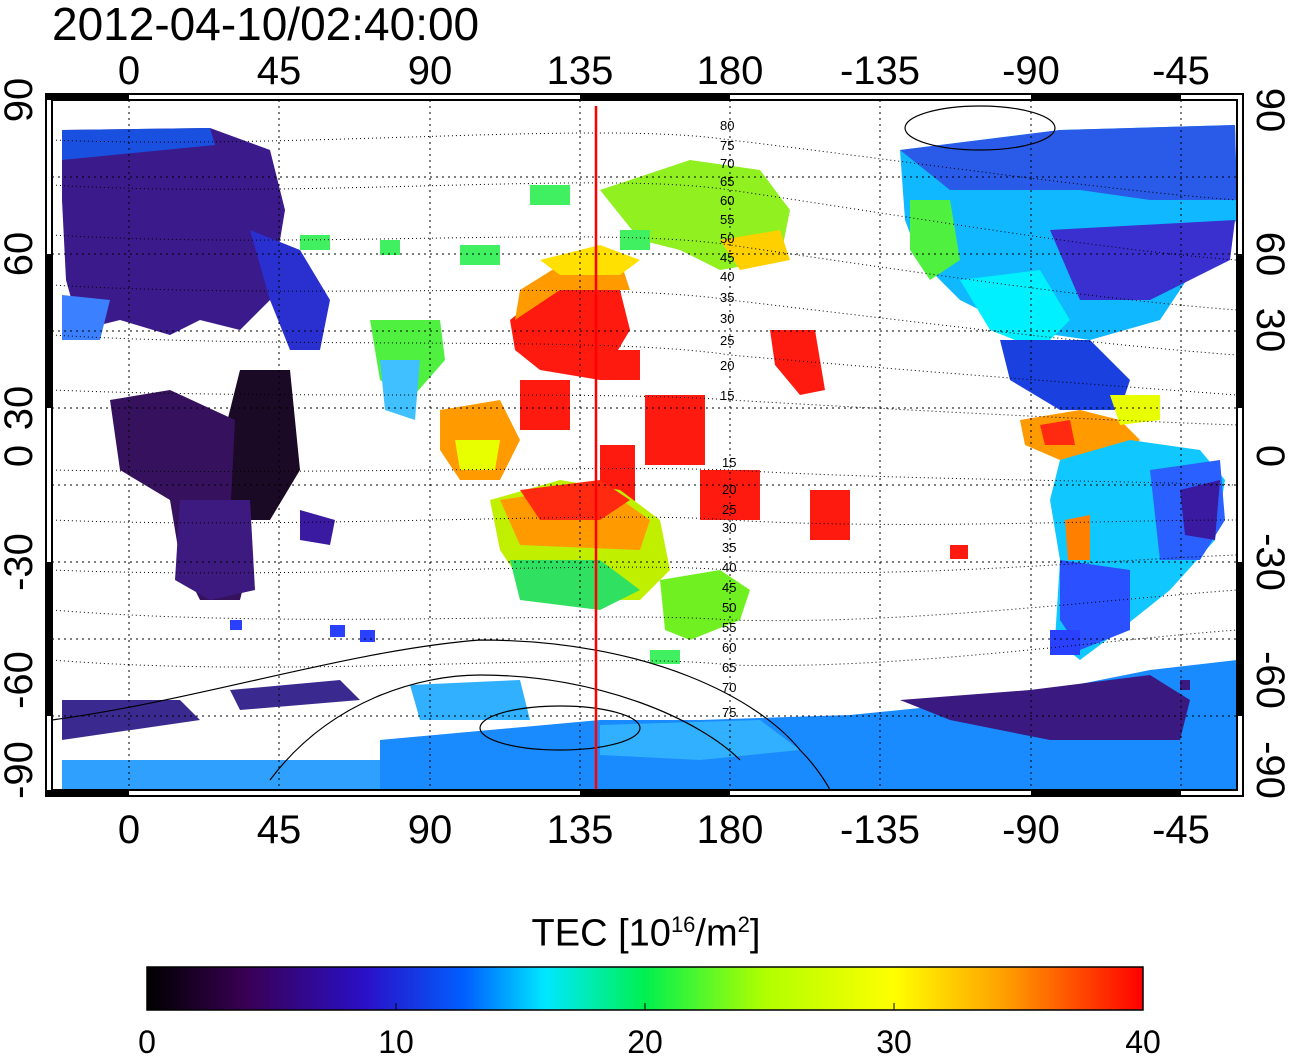  What do you see at coordinates (727, 125) in the screenshot?
I see `contour-label: 80` at bounding box center [727, 125].